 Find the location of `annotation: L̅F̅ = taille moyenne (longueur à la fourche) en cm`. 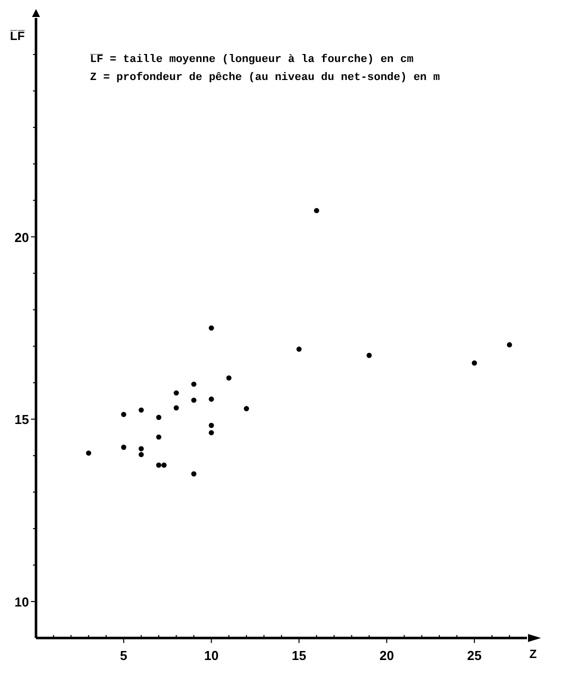

annotation: L̅F̅ = taille moyenne (longueur à la fourche) en cm is located at coordinates (252, 59).